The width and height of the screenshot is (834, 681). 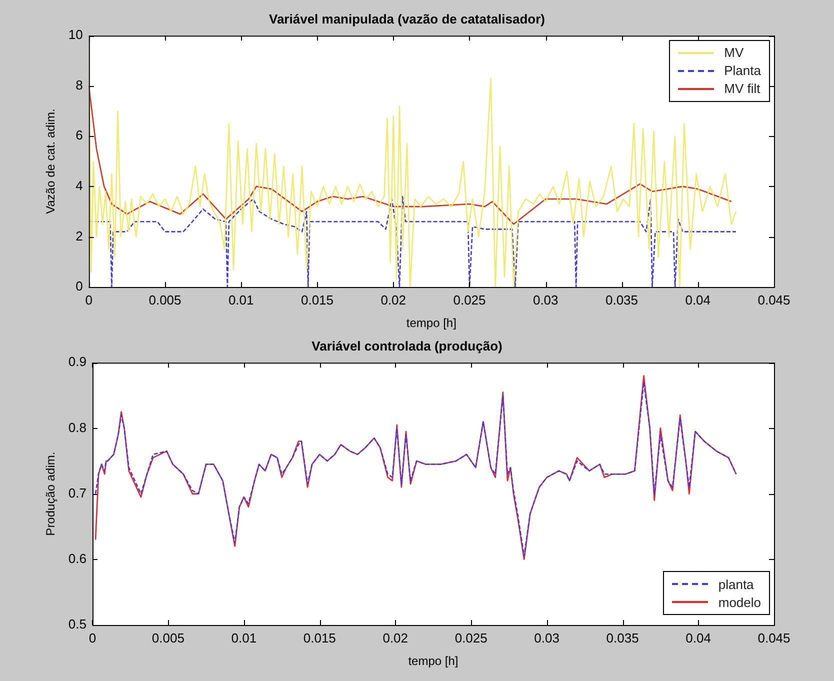 What do you see at coordinates (75, 34) in the screenshot?
I see `y-tick-label: 10` at bounding box center [75, 34].